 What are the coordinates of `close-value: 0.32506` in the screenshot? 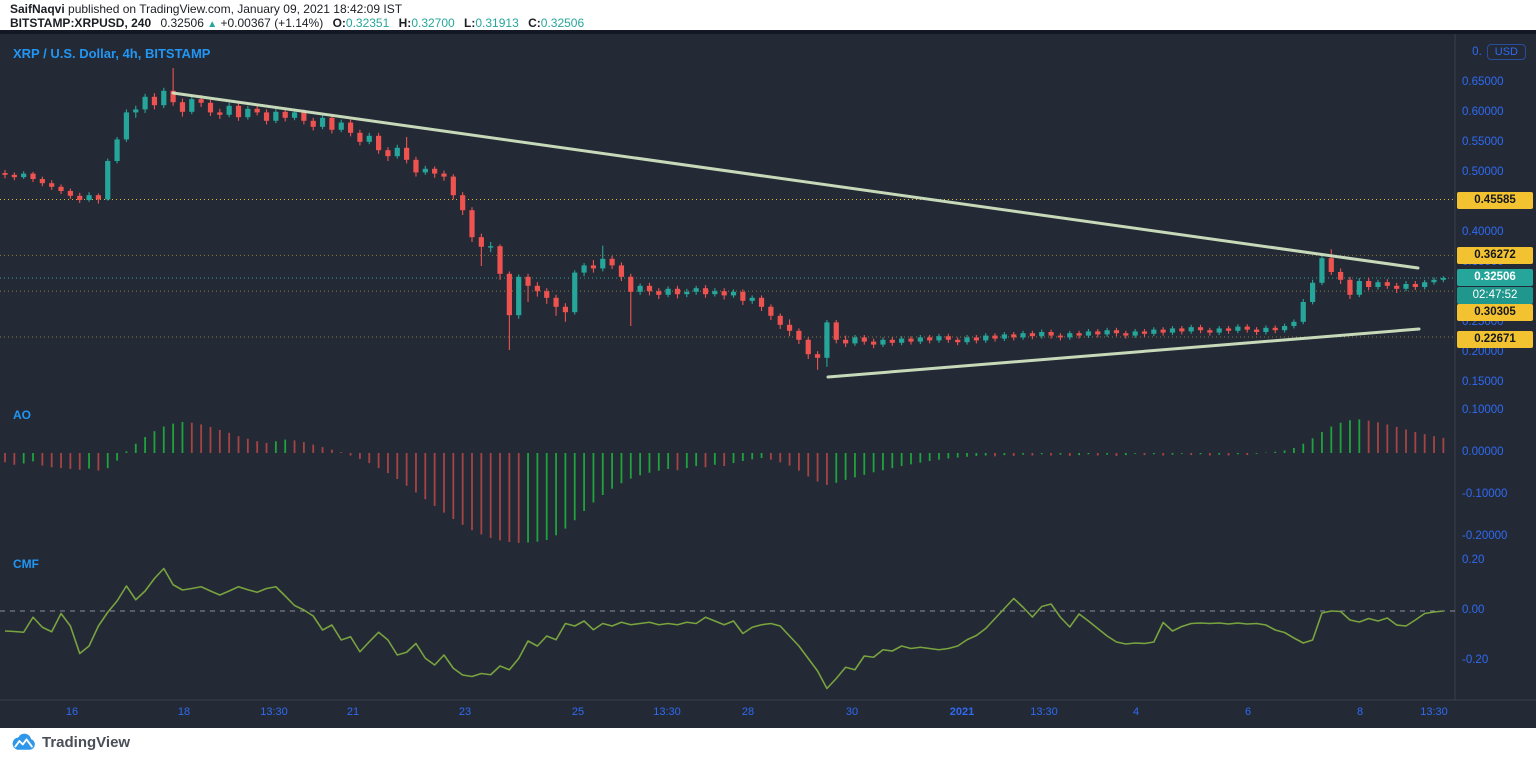 It's located at (562, 23).